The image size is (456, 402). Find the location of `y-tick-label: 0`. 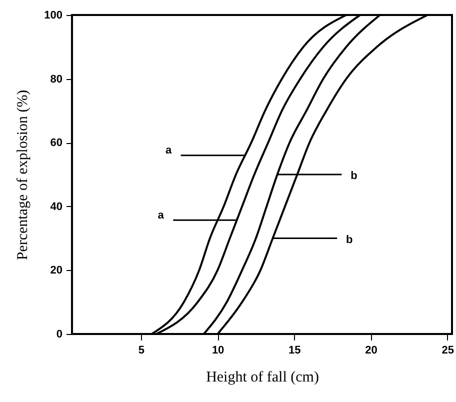

y-tick-label: 0 is located at coordinates (59, 334).